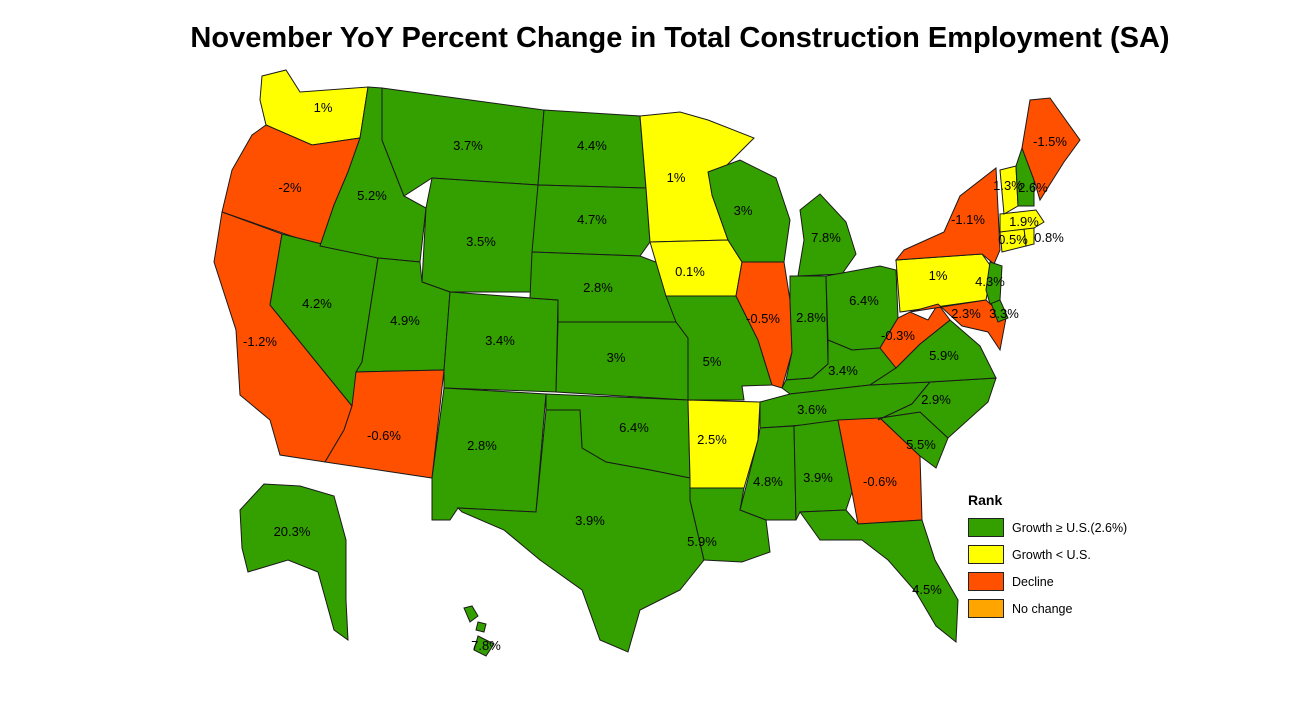 This screenshot has width=1290, height=726. Describe the element at coordinates (921, 444) in the screenshot. I see `state-label-sc: 5.5%` at that location.